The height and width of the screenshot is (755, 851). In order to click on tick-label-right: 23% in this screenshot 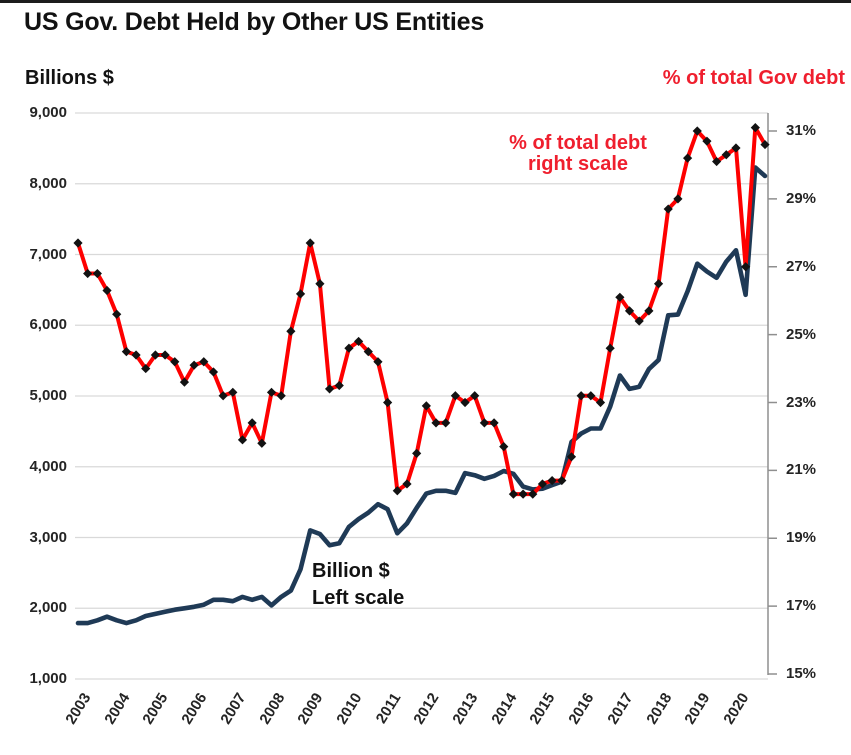, I will do `click(801, 402)`.